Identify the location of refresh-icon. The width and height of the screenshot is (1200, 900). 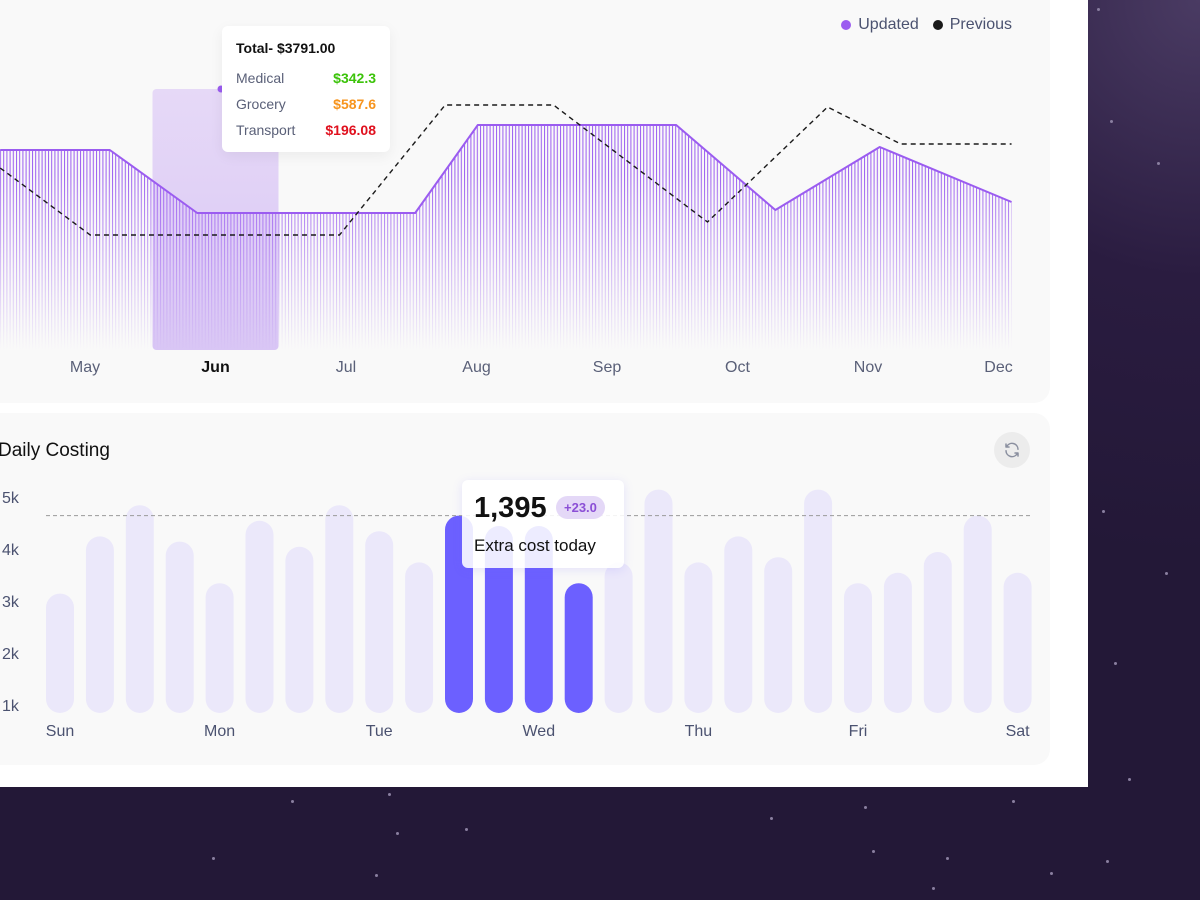
(1012, 450).